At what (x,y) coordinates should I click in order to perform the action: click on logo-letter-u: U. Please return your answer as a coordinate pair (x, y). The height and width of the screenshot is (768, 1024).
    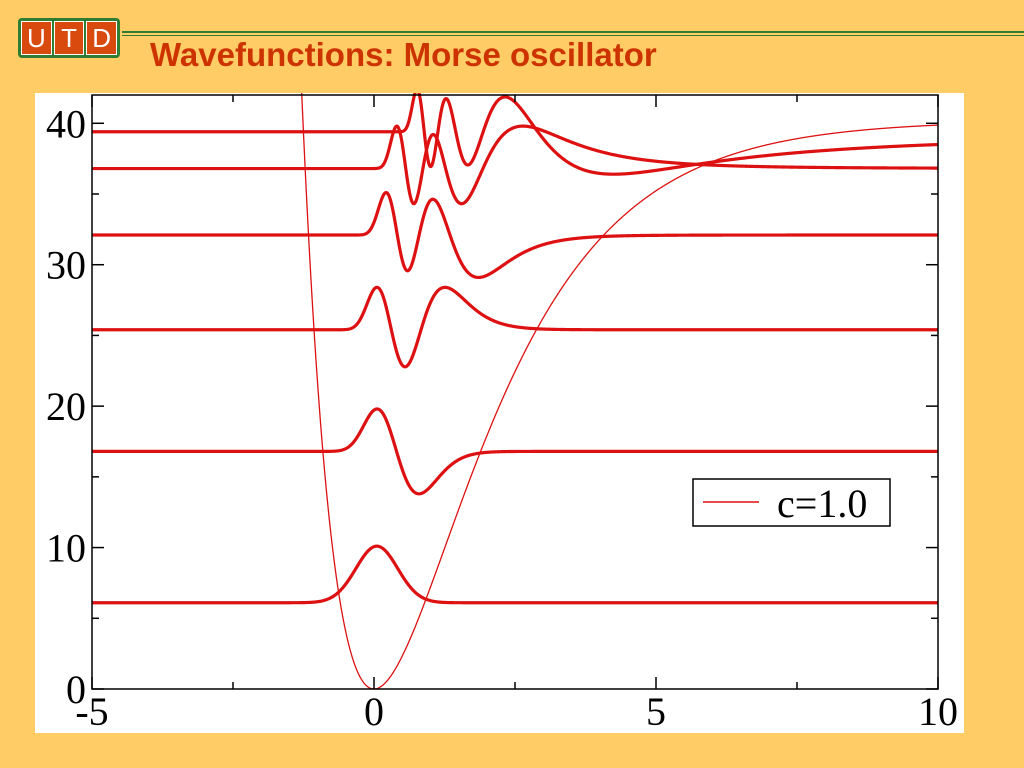
    Looking at the image, I should click on (36, 38).